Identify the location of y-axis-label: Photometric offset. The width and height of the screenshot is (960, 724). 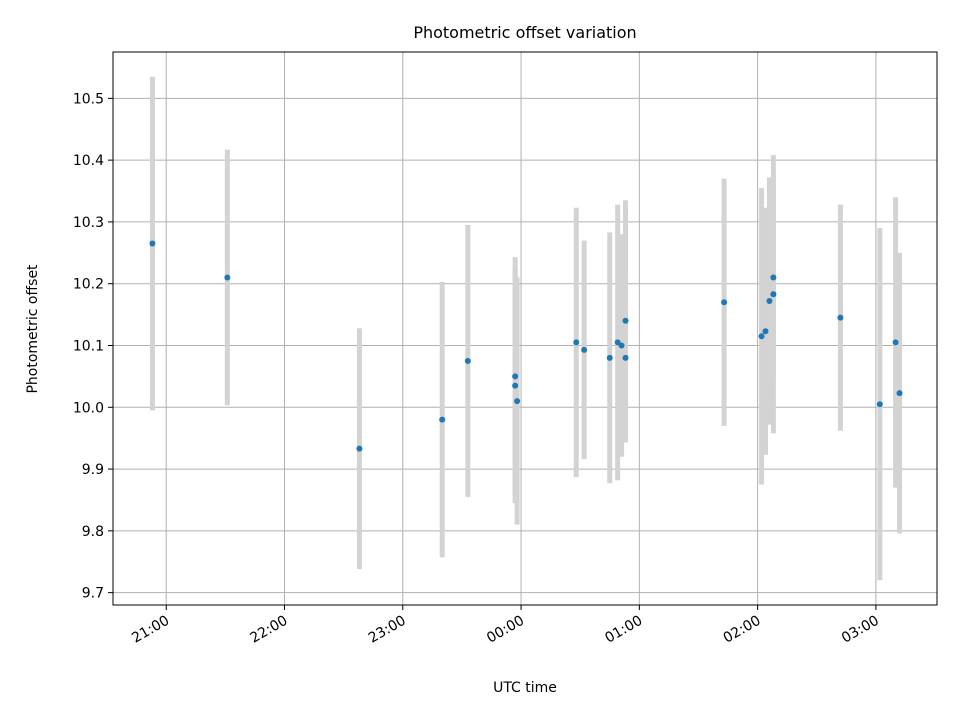
(33, 329).